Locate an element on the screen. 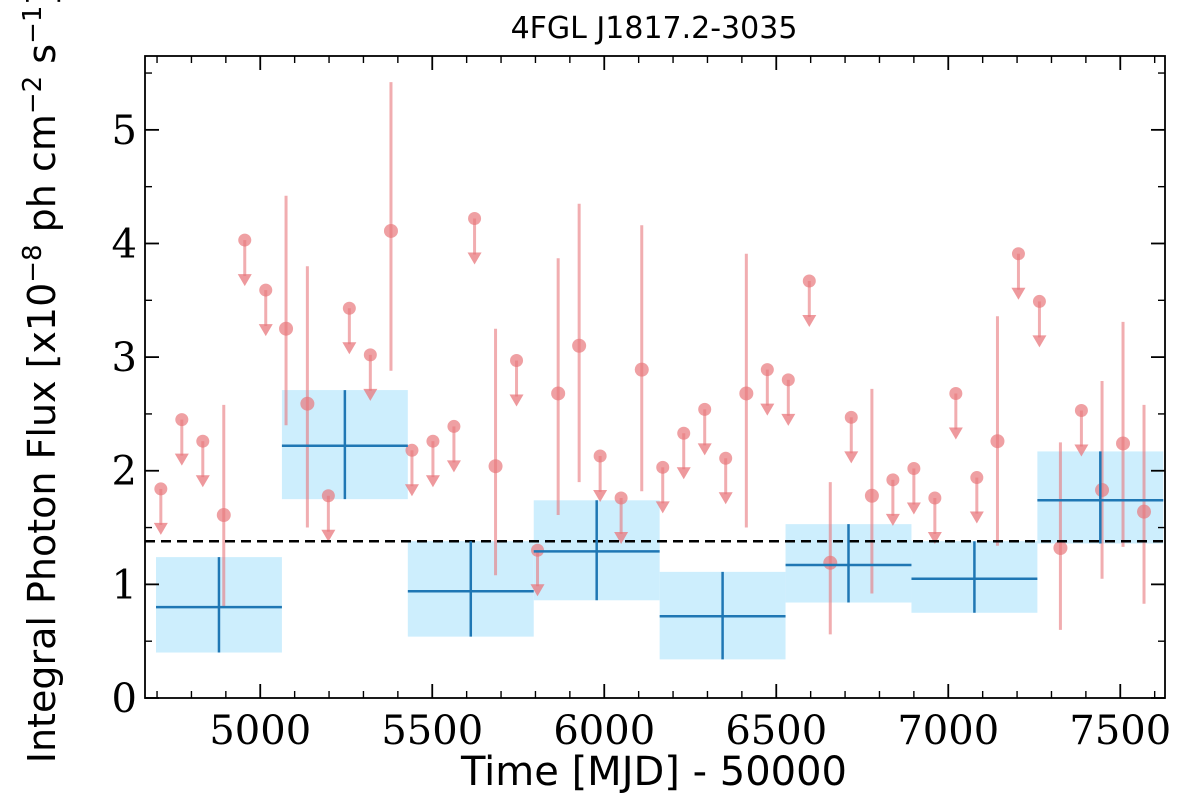 The height and width of the screenshot is (800, 1200). x-tick-label: 5500 is located at coordinates (432, 731).